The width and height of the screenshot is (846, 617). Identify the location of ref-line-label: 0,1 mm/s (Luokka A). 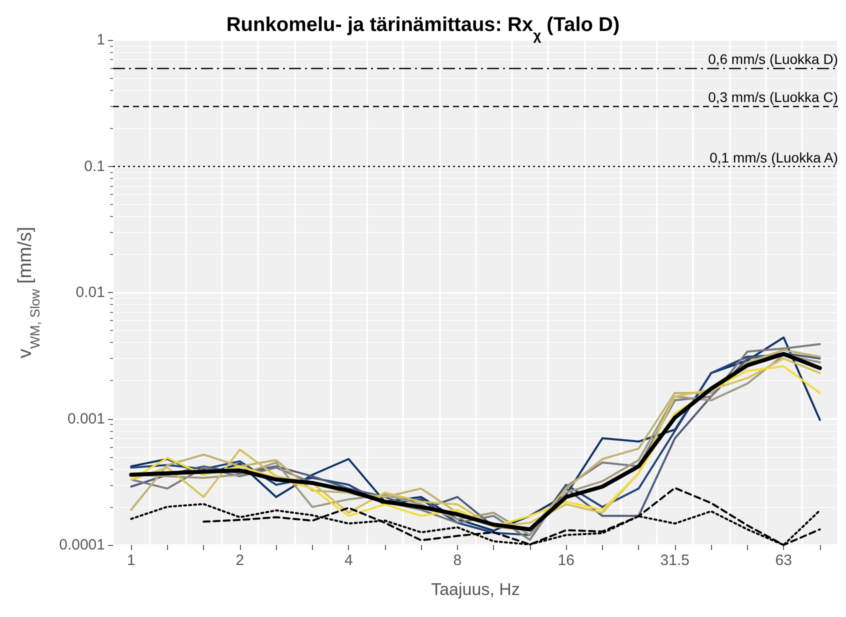
(774, 157).